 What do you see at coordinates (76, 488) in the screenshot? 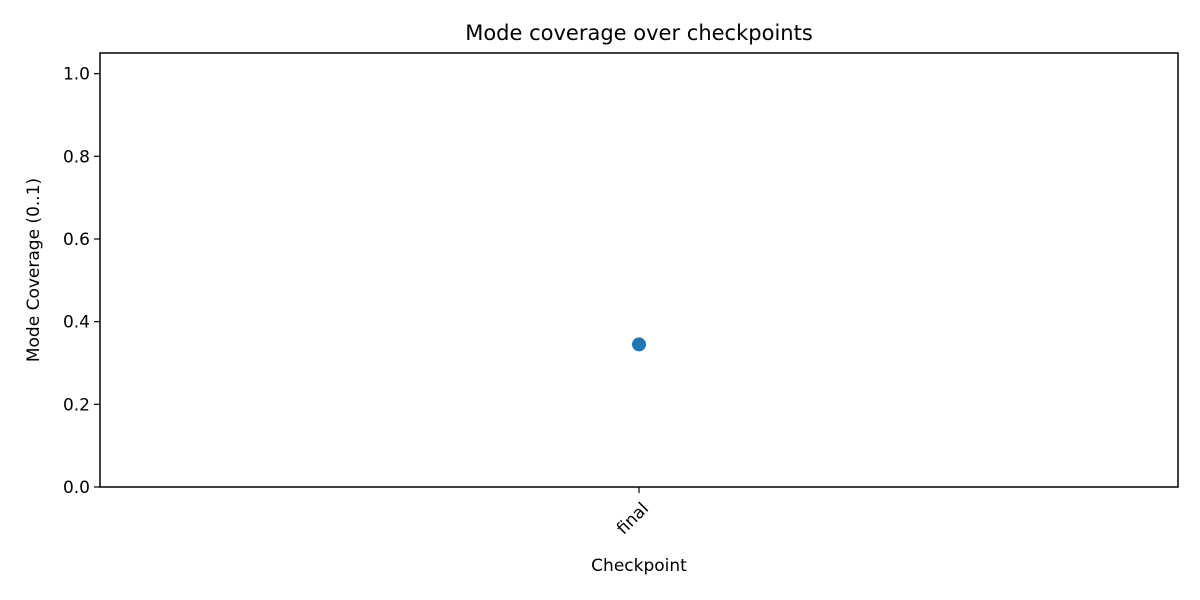
I see `y-tick-label: 0.0` at bounding box center [76, 488].